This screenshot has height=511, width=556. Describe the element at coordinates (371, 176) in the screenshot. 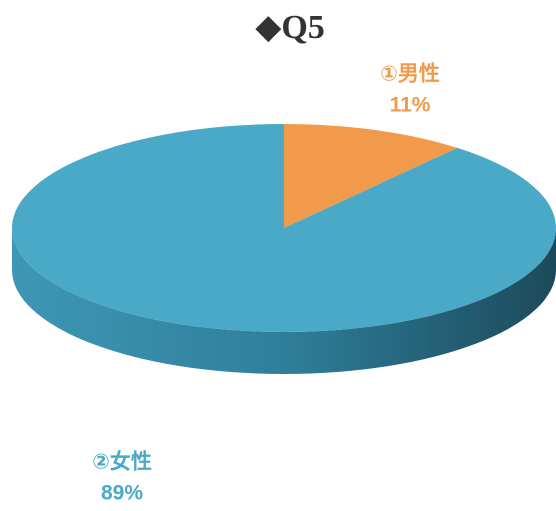

I see `pie-slice` at that location.